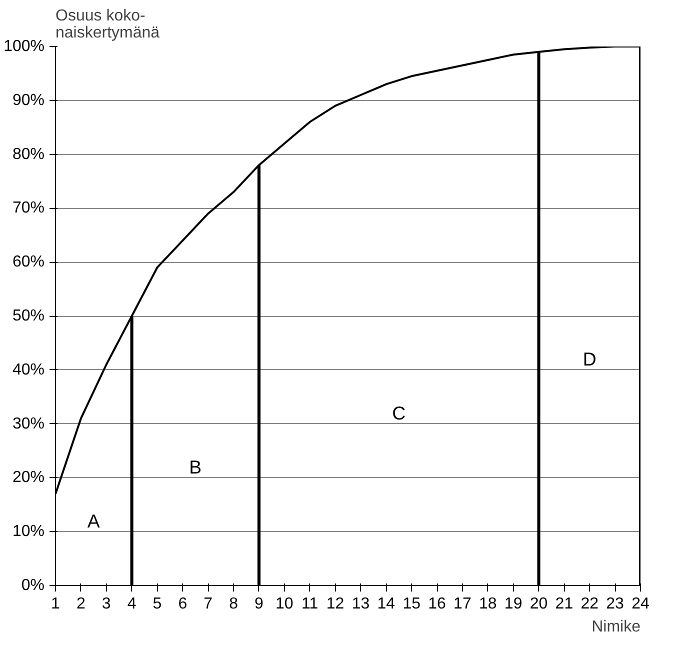  I want to click on y-tick-label: 40%, so click(28, 369).